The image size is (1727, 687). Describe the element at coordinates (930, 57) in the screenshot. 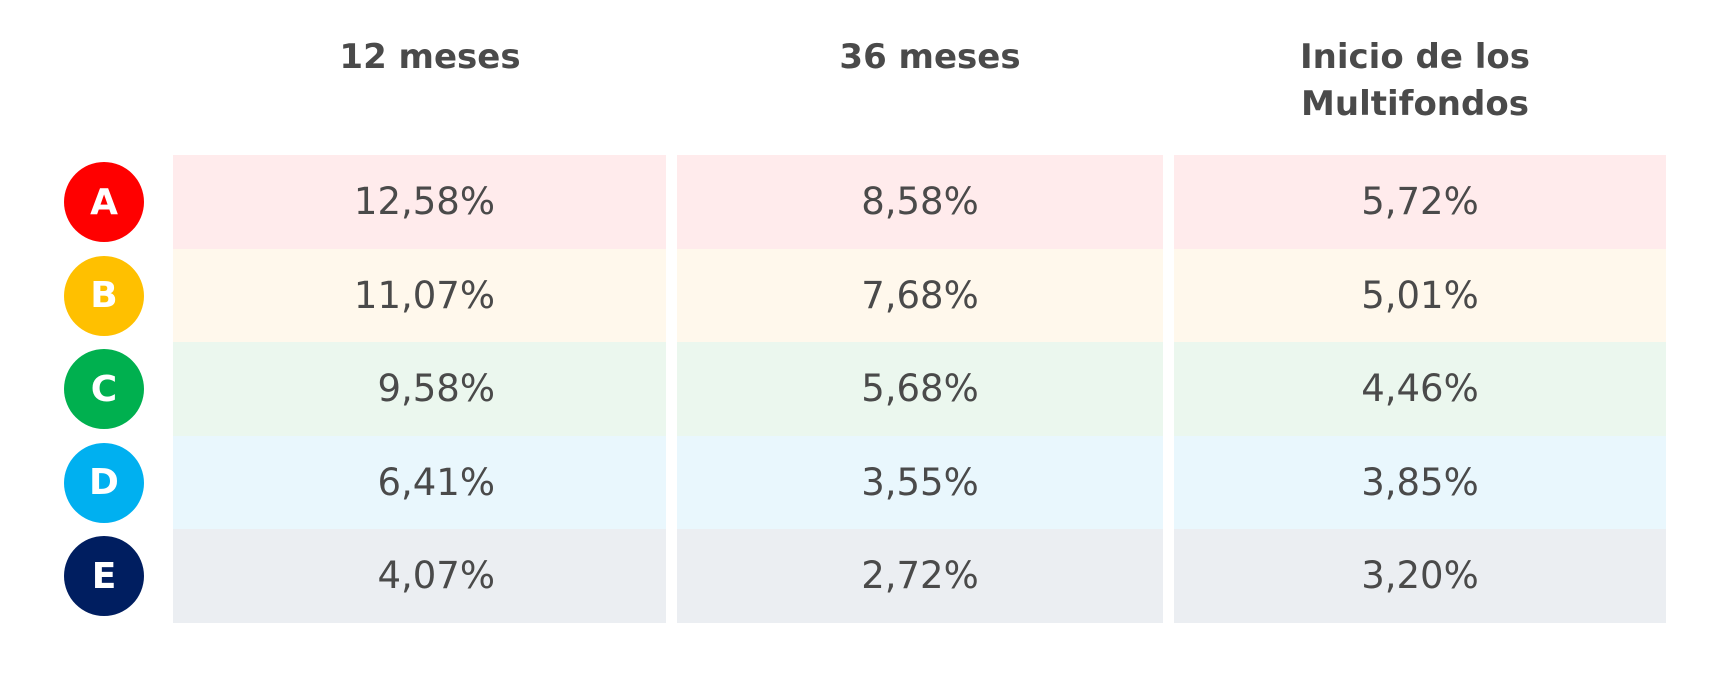

I see `column-header: 36 meses` at that location.